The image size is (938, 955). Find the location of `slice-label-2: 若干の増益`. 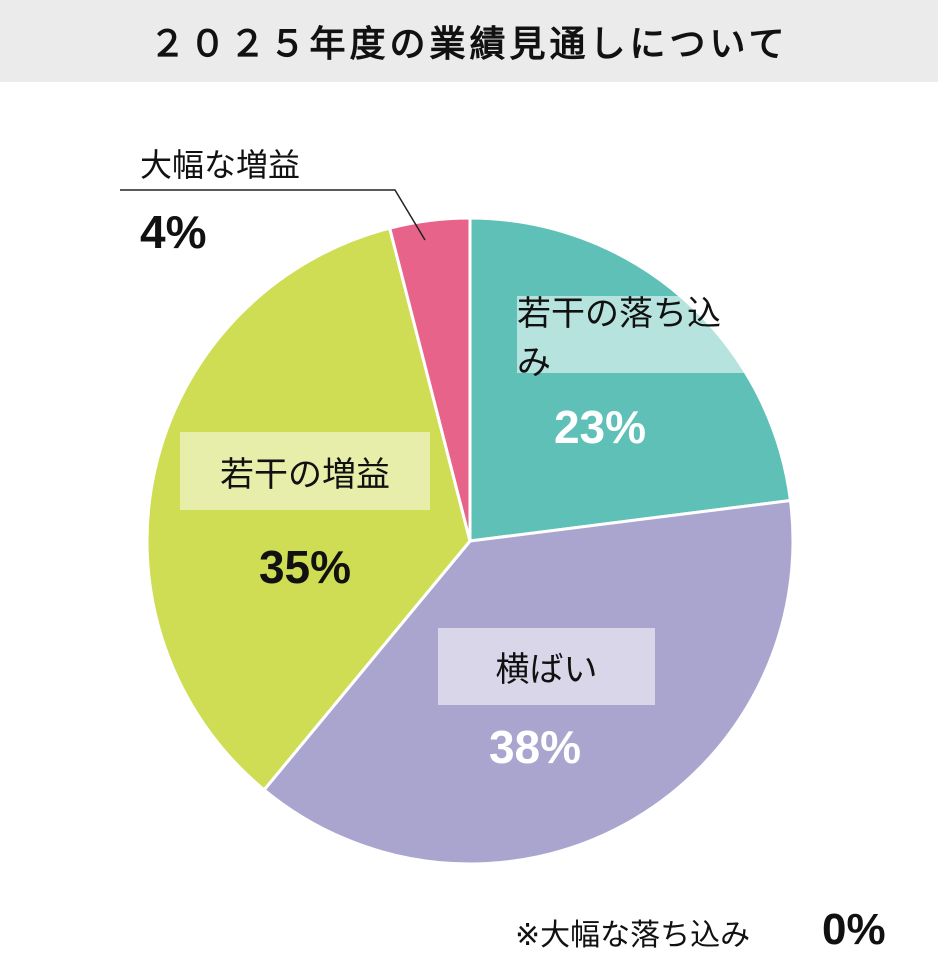

slice-label-2: 若干の増益 is located at coordinates (305, 471).